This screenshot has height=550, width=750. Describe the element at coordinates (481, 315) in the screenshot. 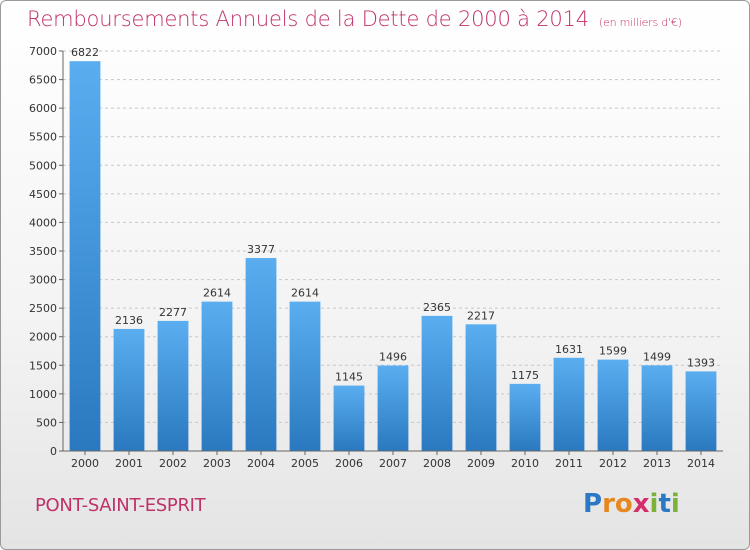

I see `bar-value-label: 2217` at that location.